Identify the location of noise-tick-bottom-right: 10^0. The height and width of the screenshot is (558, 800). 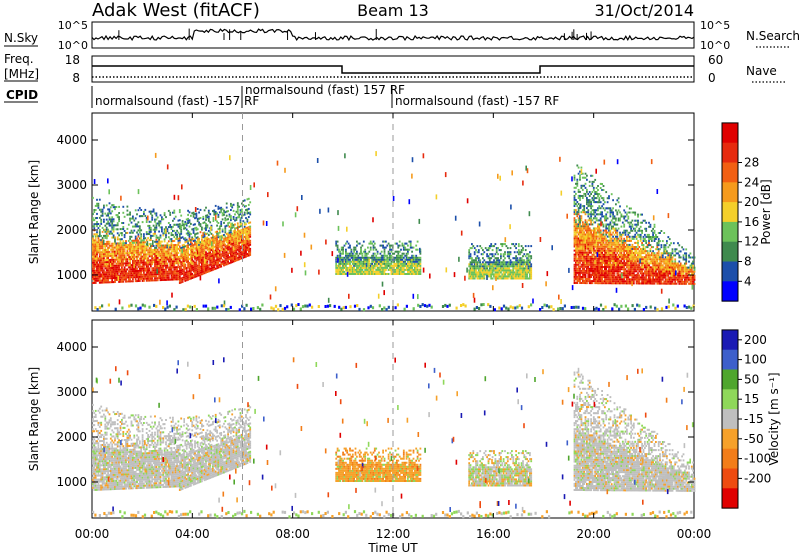
(715, 45).